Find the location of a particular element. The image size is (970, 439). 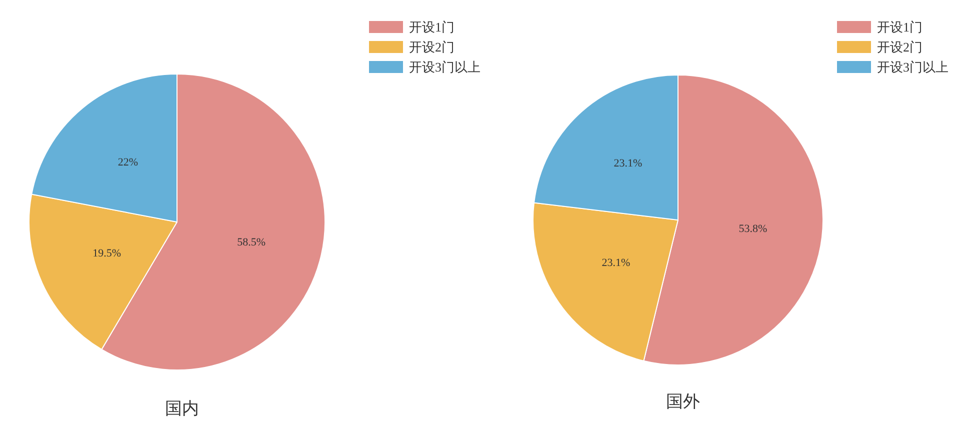

data-label: 58.5% is located at coordinates (251, 242).